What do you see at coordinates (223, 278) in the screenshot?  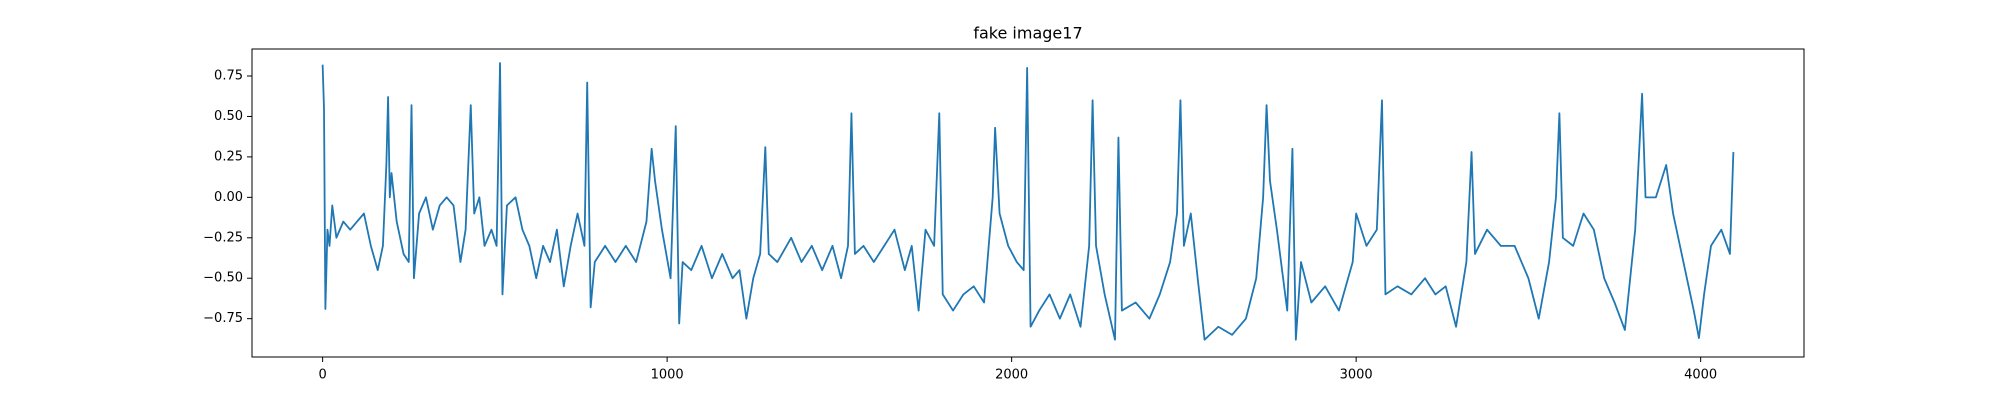 I see `y-tick-label: −0.50` at bounding box center [223, 278].